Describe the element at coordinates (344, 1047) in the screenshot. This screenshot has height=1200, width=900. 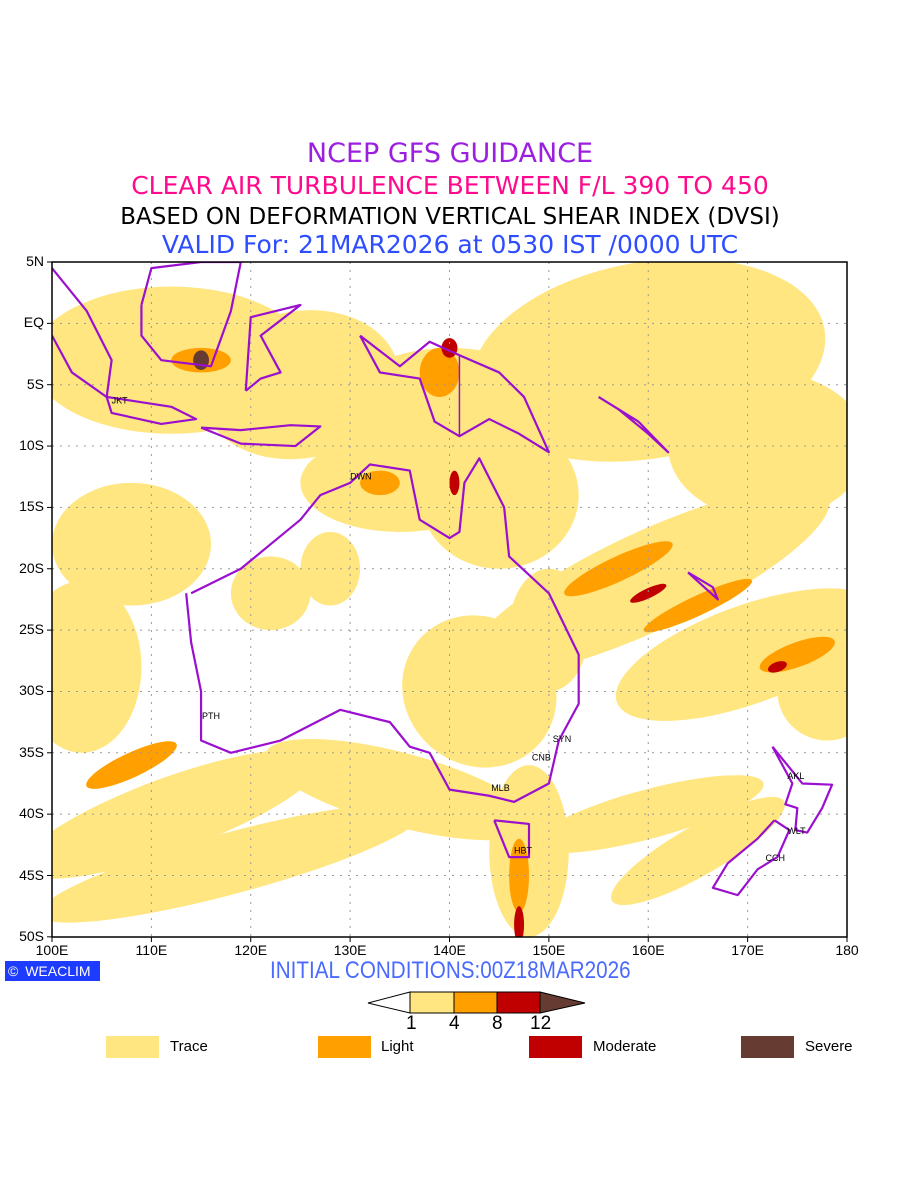
I see `legend-swatch-light` at that location.